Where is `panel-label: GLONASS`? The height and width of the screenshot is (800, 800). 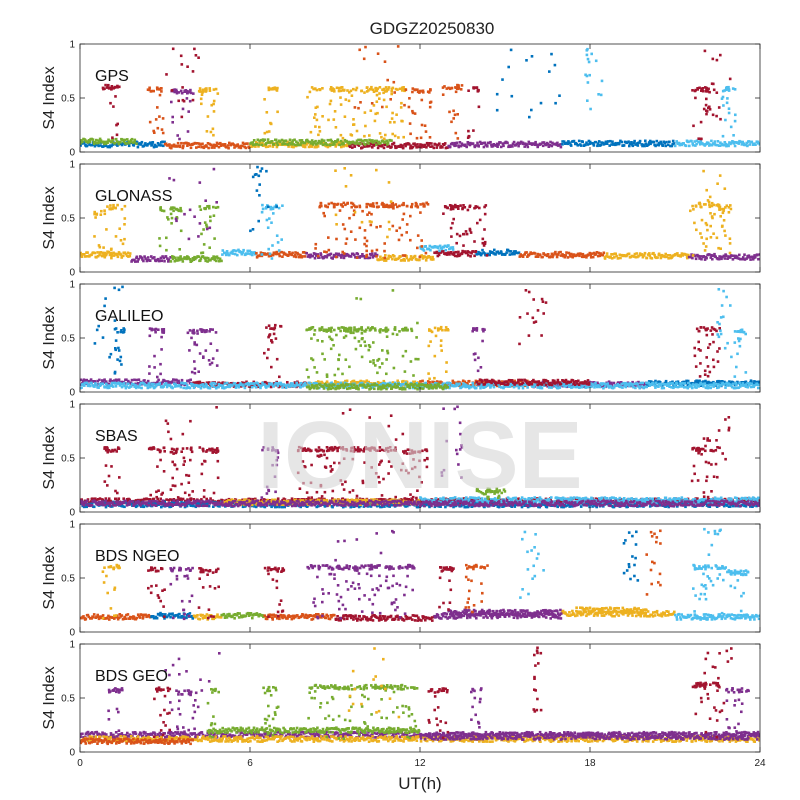
panel-label: GLONASS is located at coordinates (133, 196).